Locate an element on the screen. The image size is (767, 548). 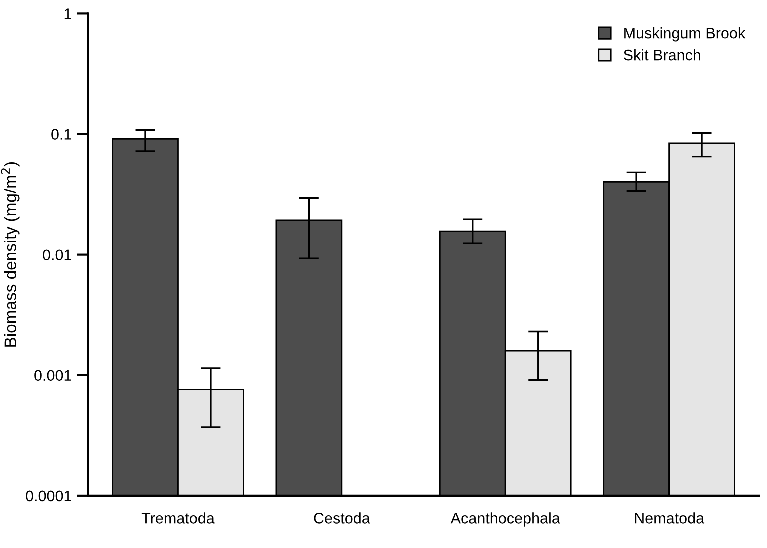
y-tick-label: 0.0001 is located at coordinates (49, 496).